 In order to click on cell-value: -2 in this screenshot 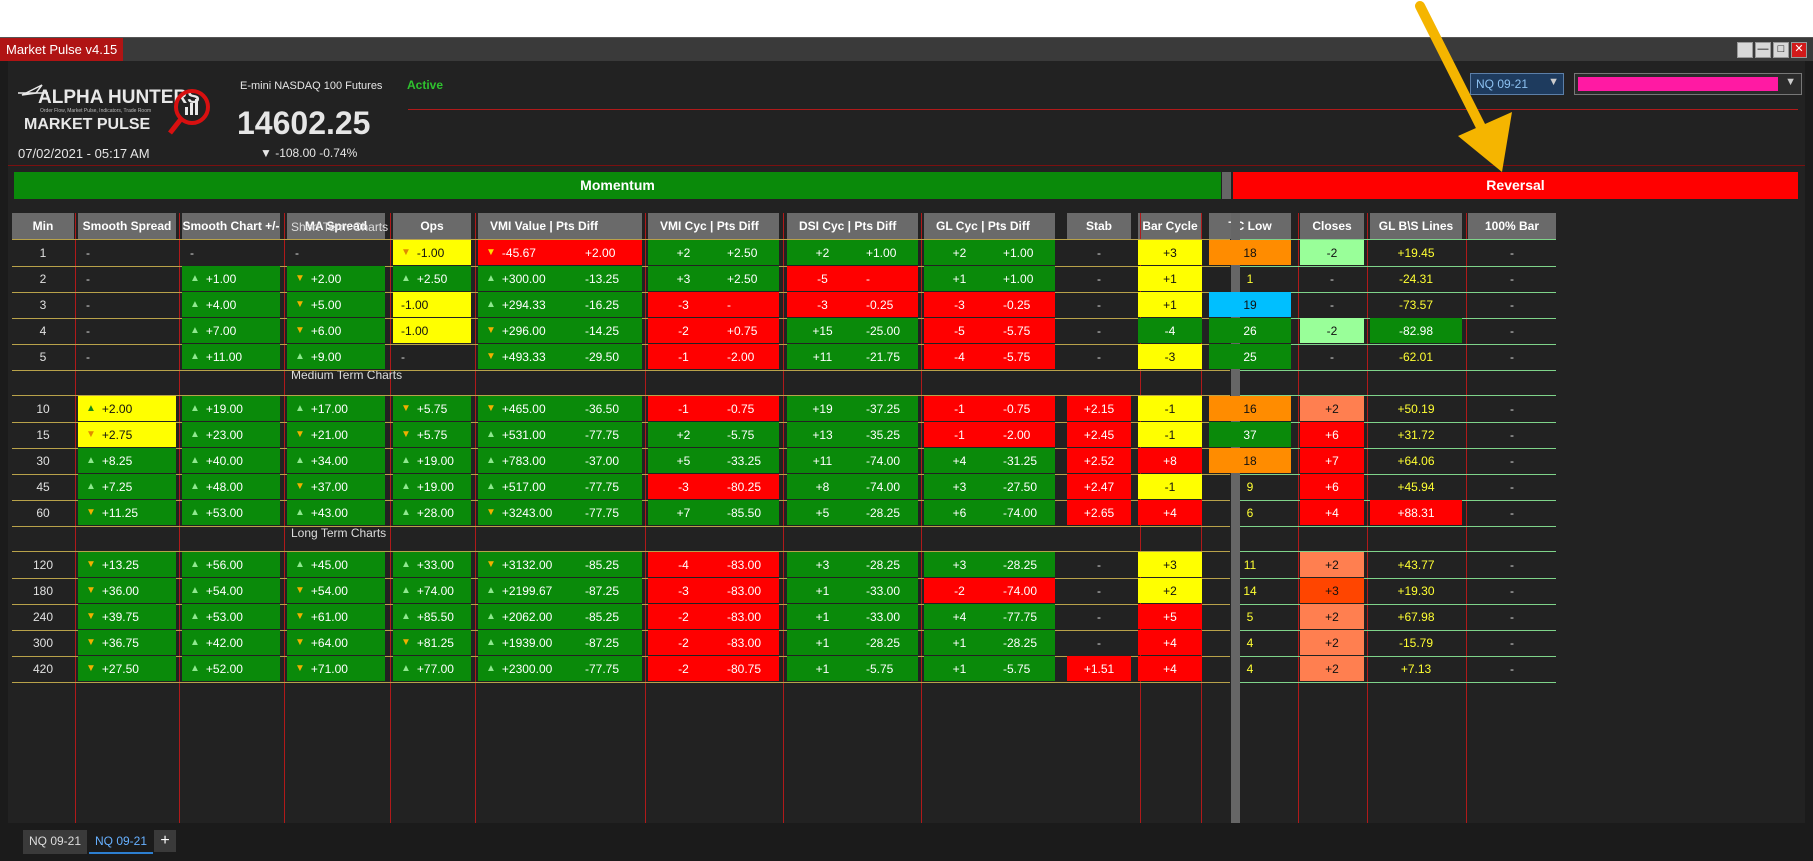, I will do `click(1332, 330)`.